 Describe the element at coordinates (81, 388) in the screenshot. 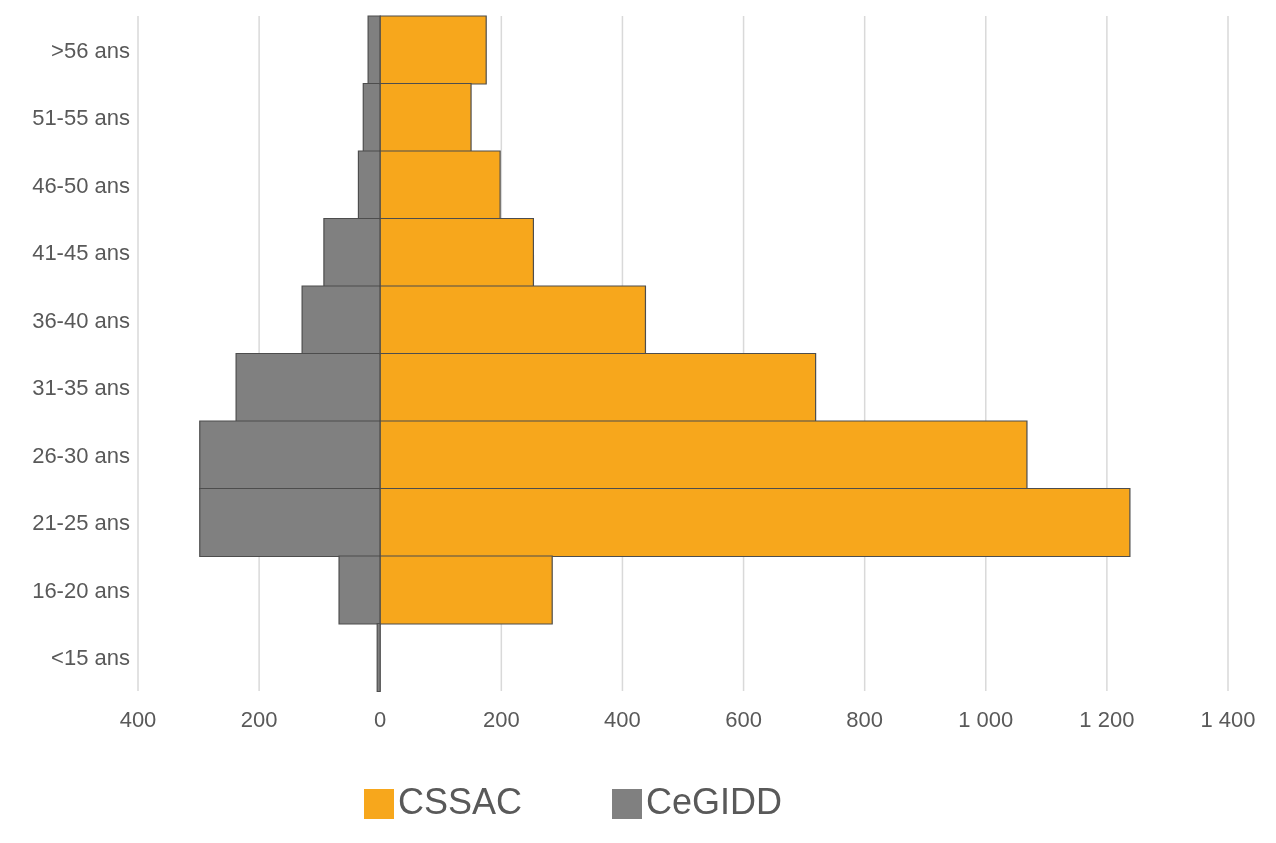

I see `y-tick-label: 31-35 ans` at that location.